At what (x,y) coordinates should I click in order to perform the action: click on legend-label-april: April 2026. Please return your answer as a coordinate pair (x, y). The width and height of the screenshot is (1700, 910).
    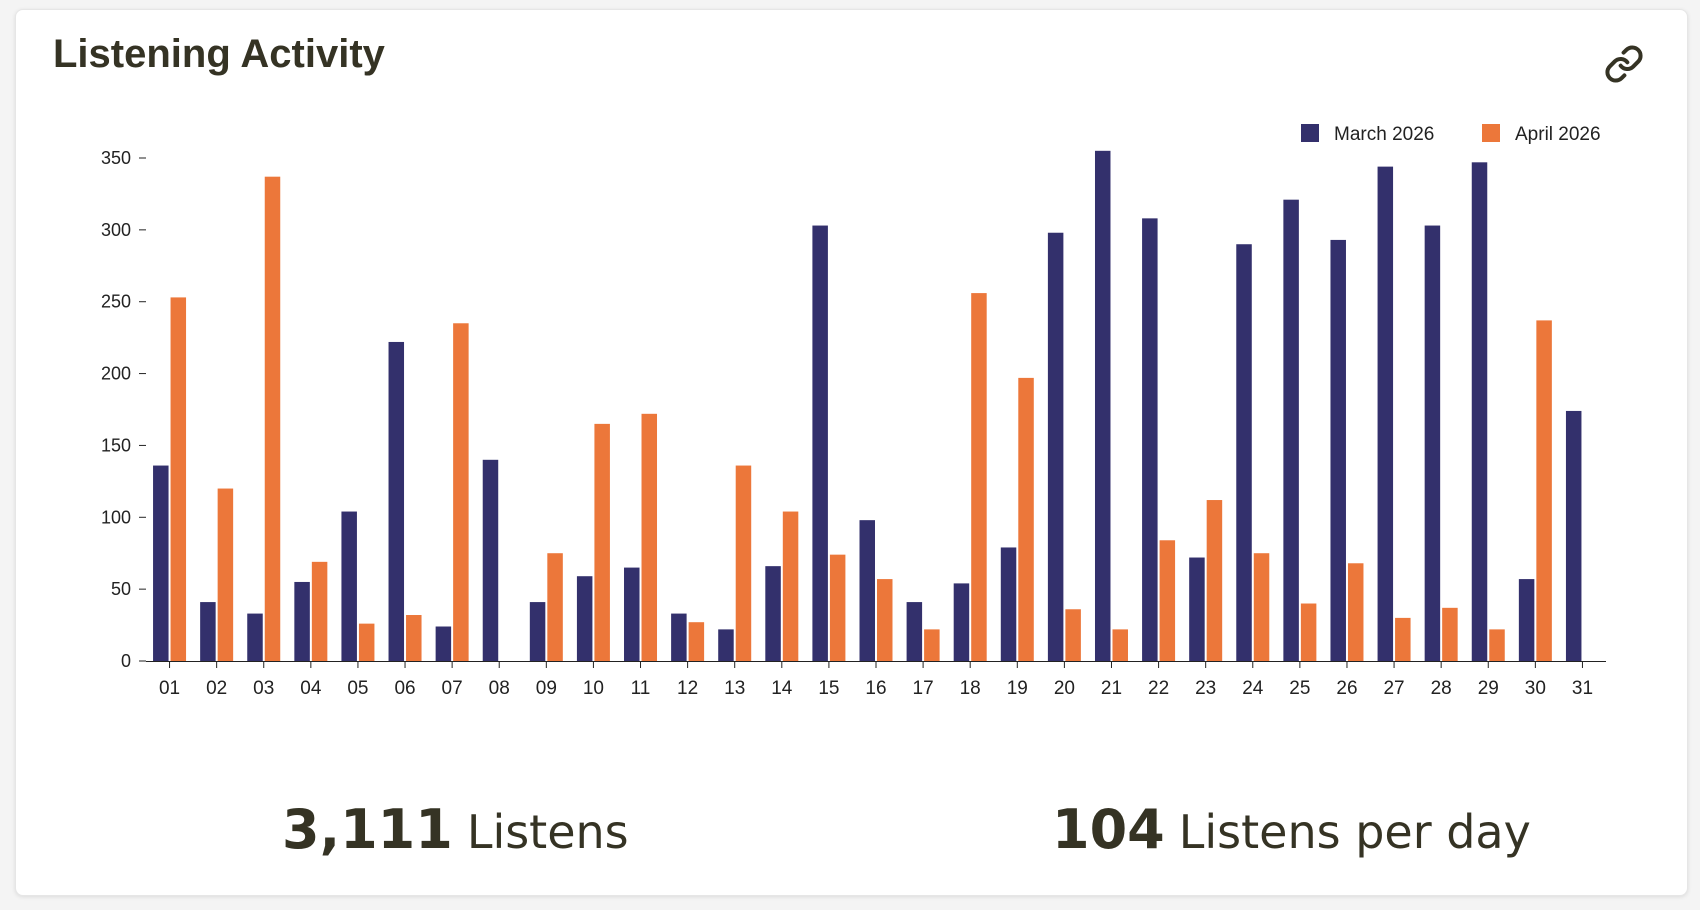
    Looking at the image, I should click on (1558, 134).